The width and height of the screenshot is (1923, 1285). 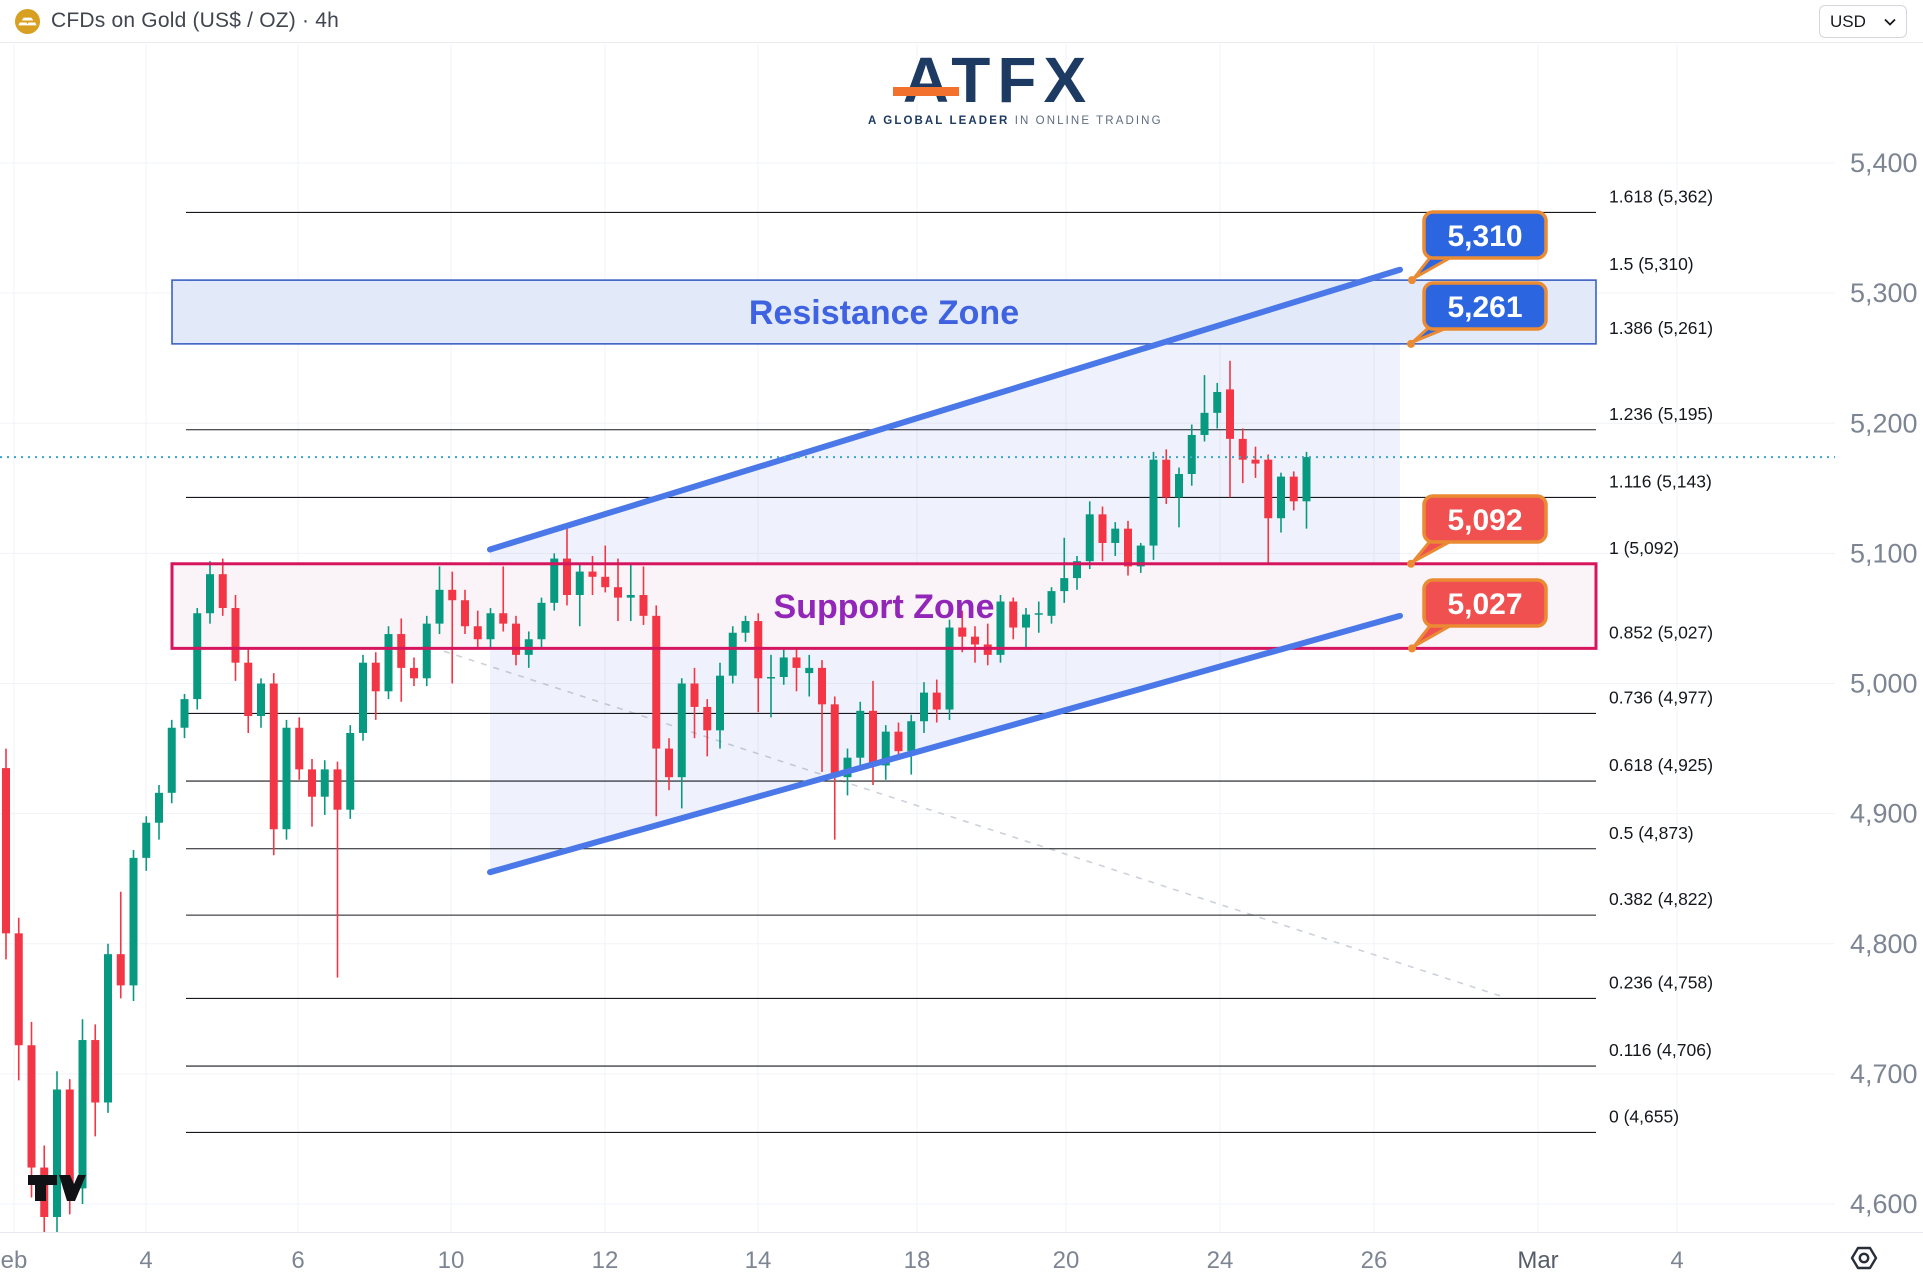 What do you see at coordinates (1661, 632) in the screenshot?
I see `fib-level-label: 0.852 (5,027)` at bounding box center [1661, 632].